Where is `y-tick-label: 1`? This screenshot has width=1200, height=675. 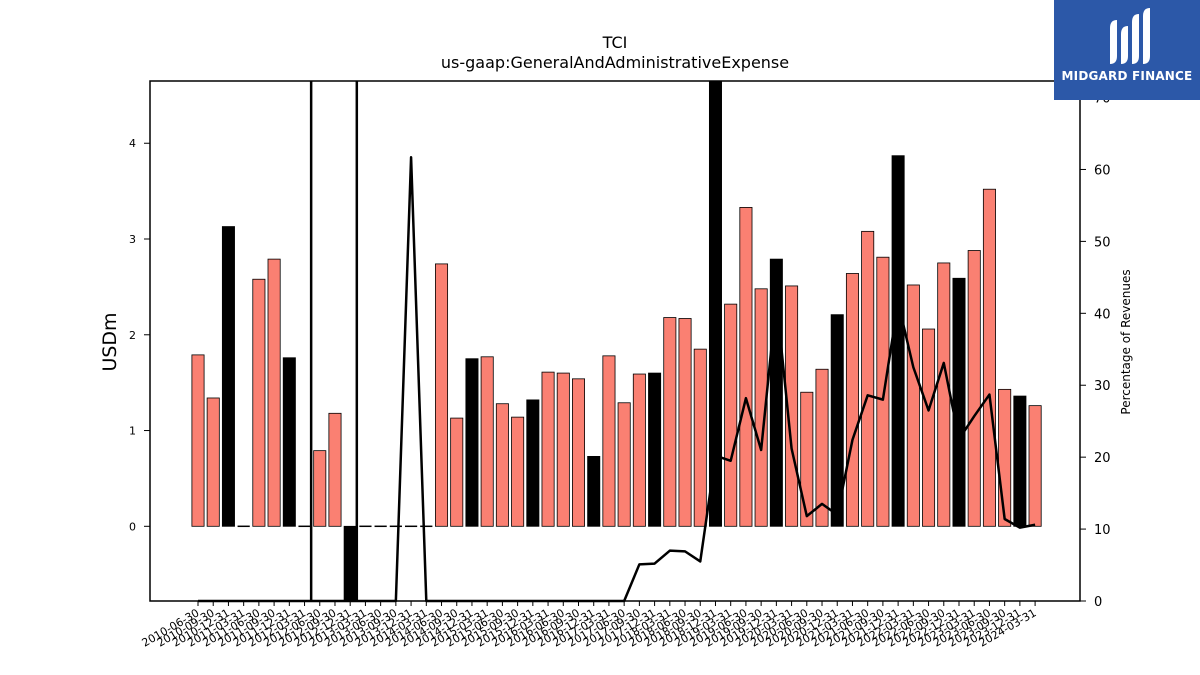 y-tick-label: 1 is located at coordinates (132, 431).